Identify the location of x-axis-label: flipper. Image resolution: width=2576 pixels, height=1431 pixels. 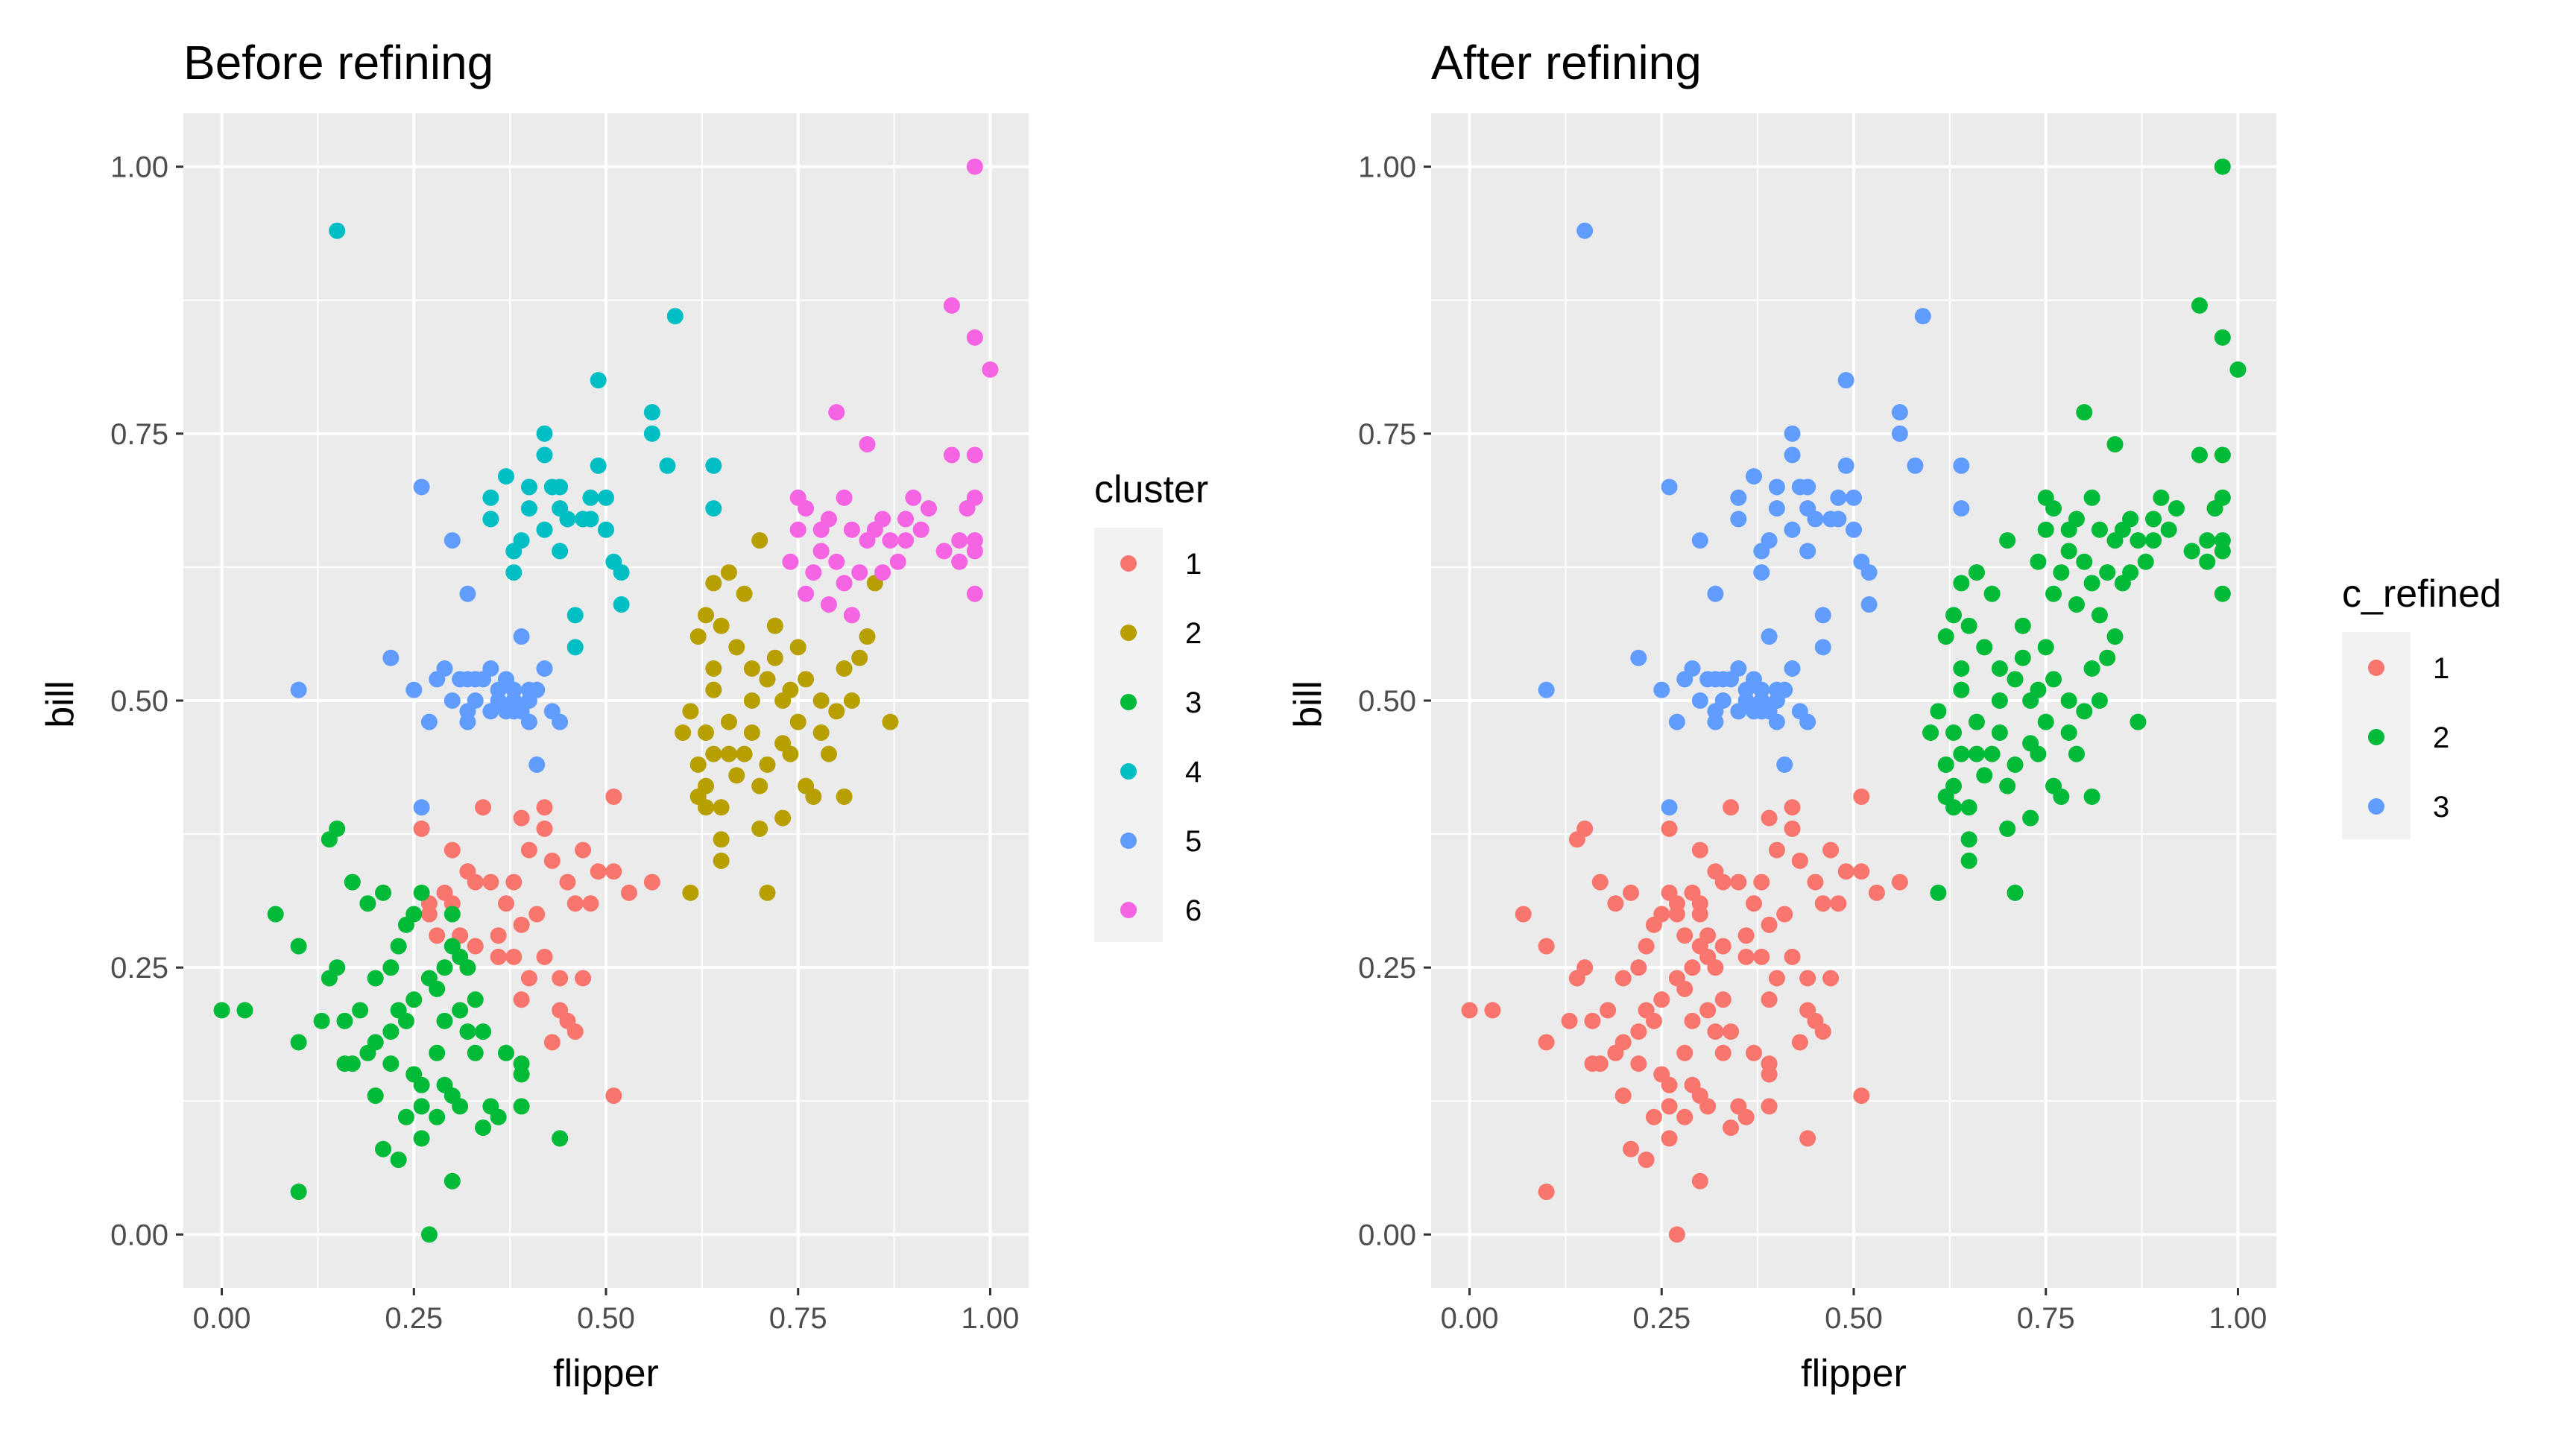
(1854, 1373).